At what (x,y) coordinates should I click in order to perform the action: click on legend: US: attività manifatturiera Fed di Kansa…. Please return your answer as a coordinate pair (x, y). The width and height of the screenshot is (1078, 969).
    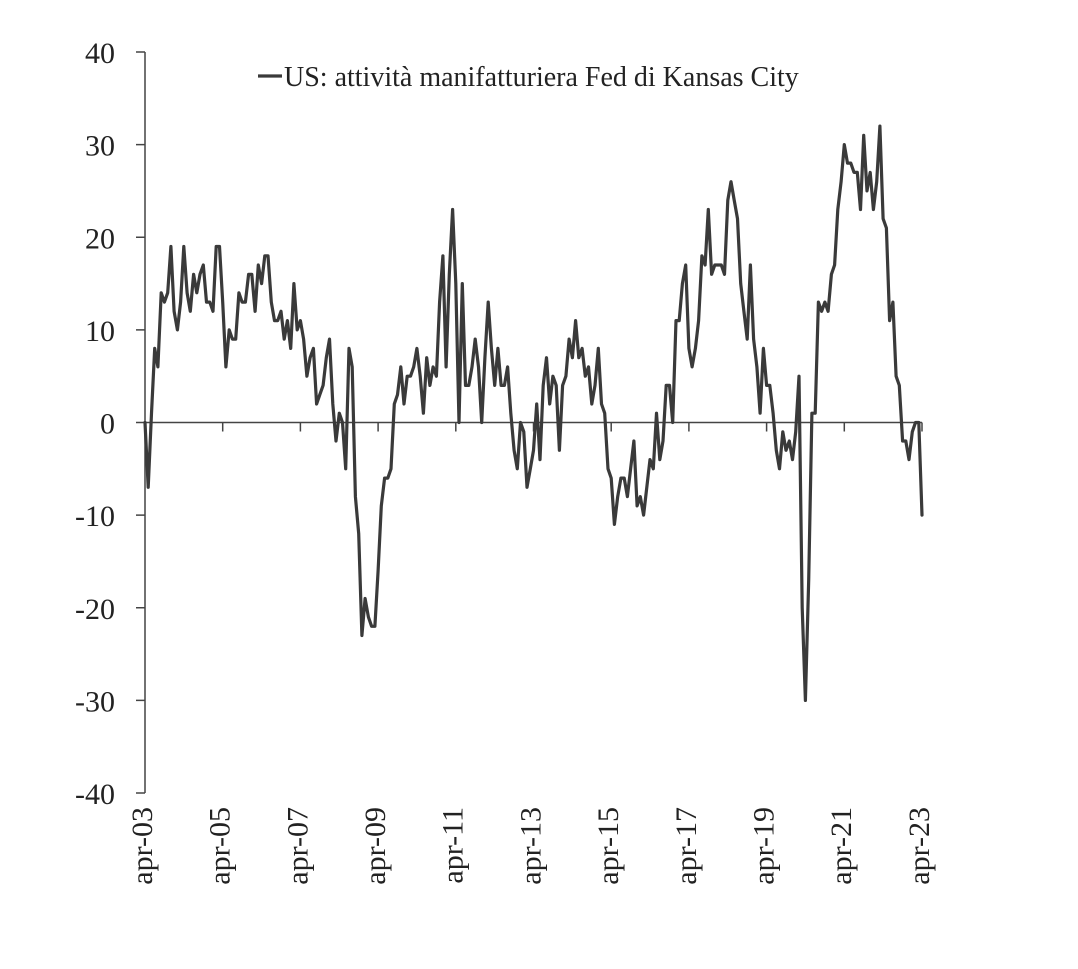
    Looking at the image, I should click on (528, 77).